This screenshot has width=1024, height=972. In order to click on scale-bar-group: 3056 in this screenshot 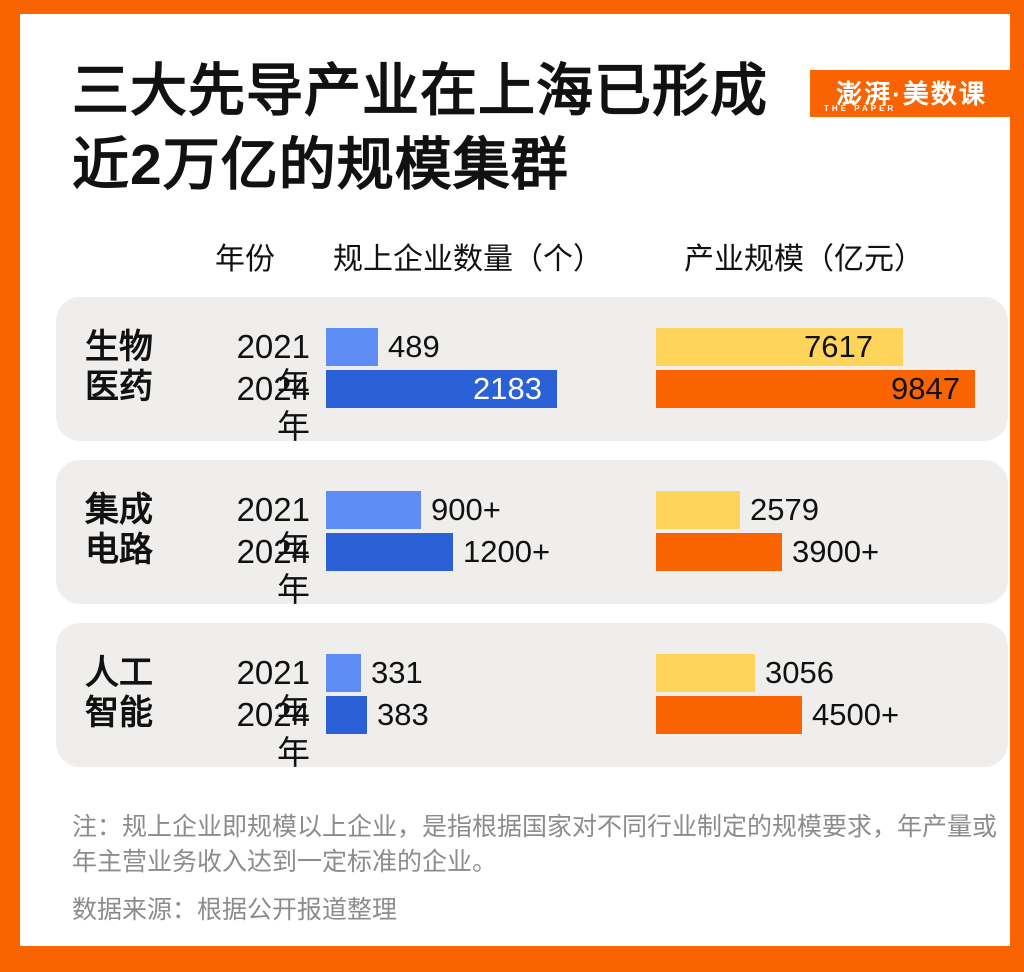, I will do `click(745, 673)`.